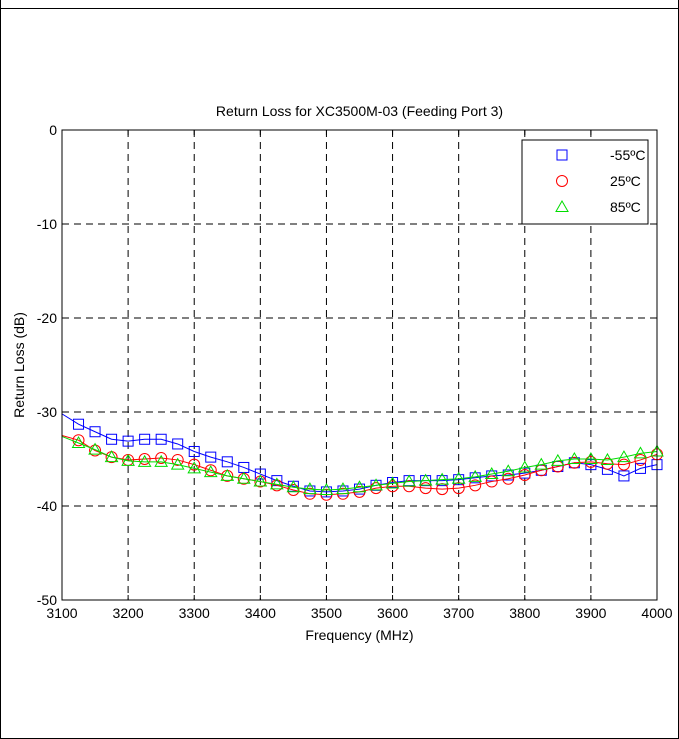  What do you see at coordinates (627, 155) in the screenshot?
I see `legend-label: -55ºC` at bounding box center [627, 155].